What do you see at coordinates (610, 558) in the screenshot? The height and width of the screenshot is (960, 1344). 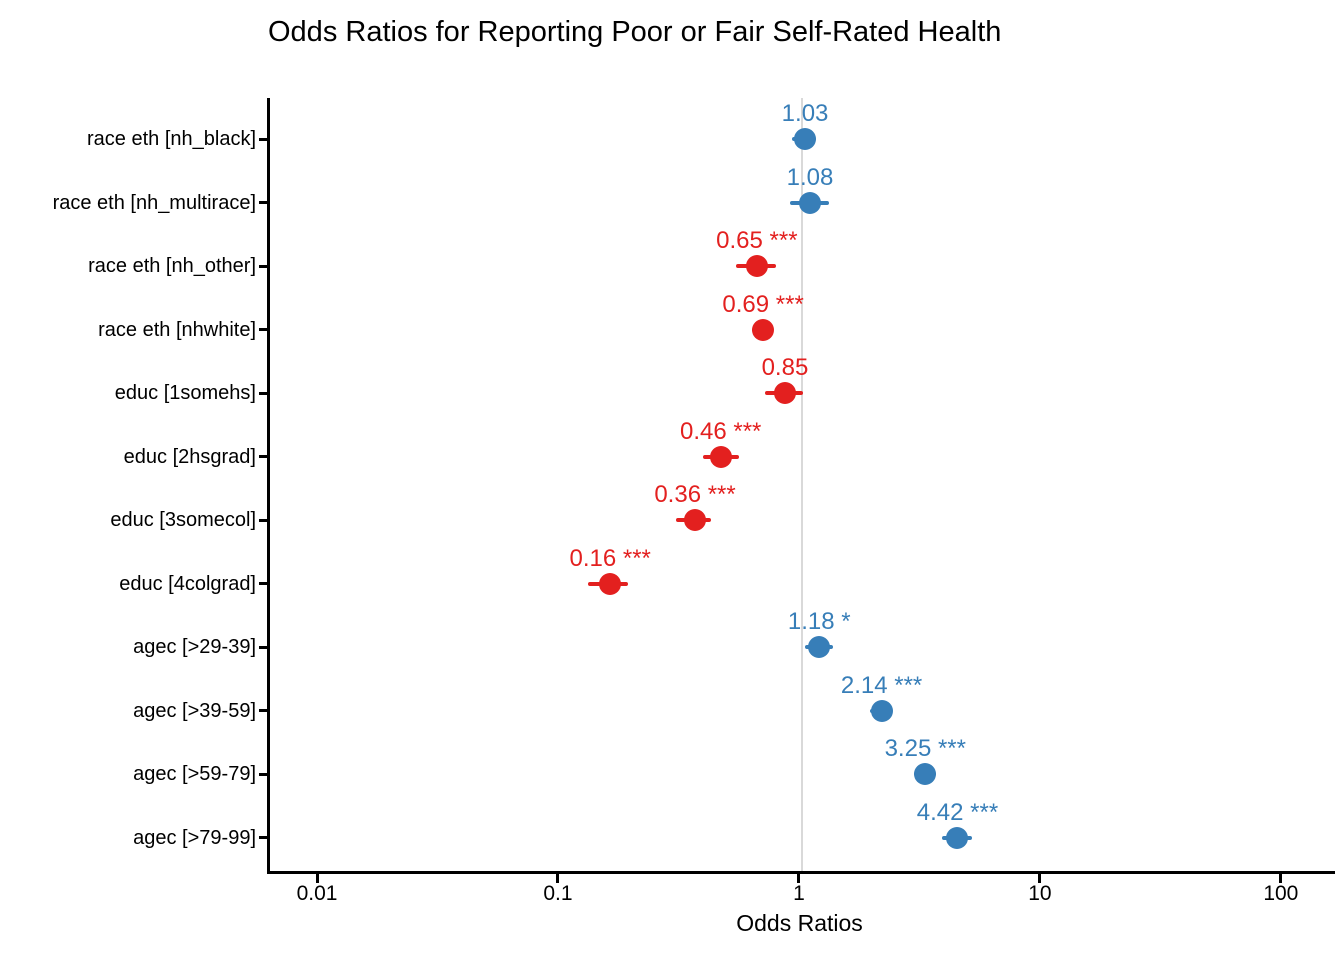 I see `estimate-value-label: 0.16 ***` at bounding box center [610, 558].